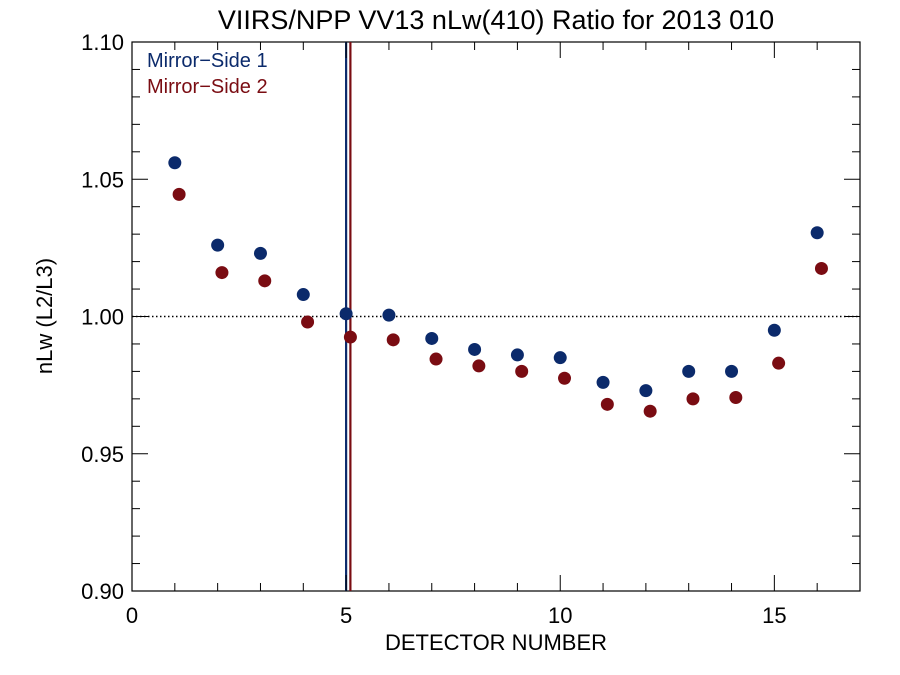 This screenshot has width=900, height=675. I want to click on x-tick-label: 15, so click(774, 615).